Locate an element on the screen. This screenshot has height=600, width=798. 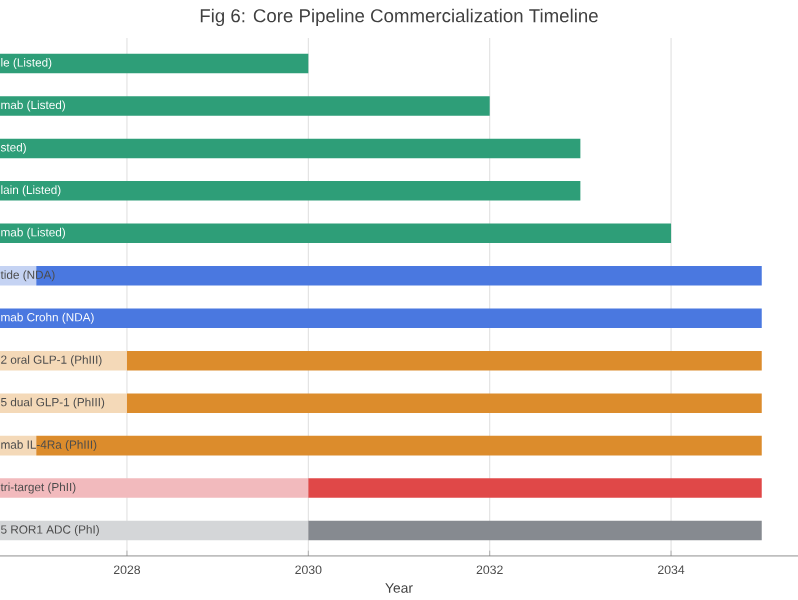
chart-title: Fig 6: Core Pipeline Commercialization Timeline is located at coordinates (399, 17).